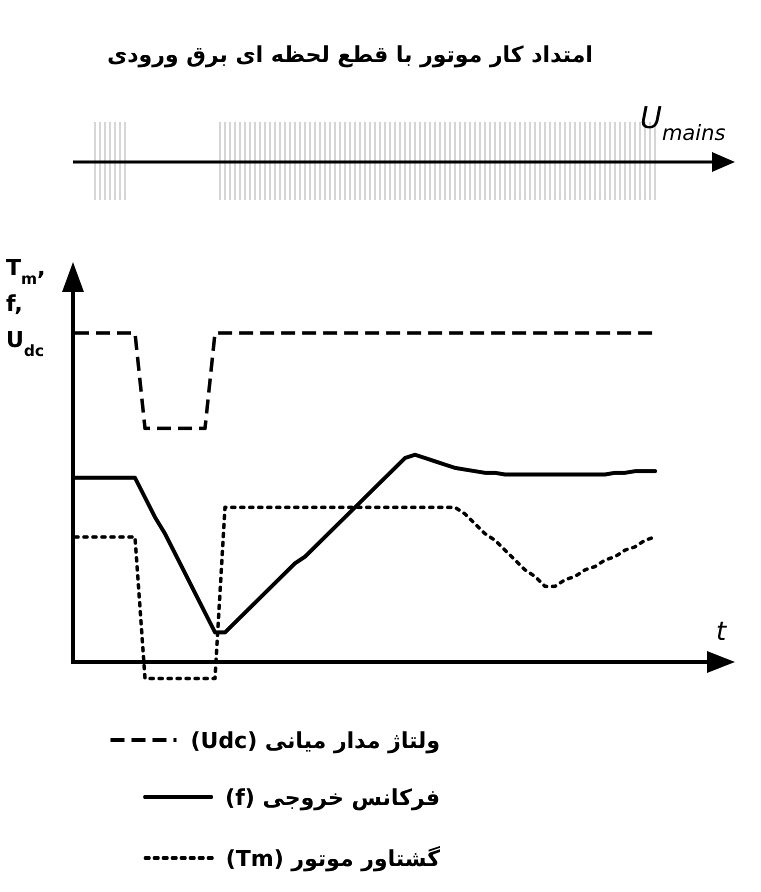 The height and width of the screenshot is (892, 761). Describe the element at coordinates (26, 308) in the screenshot. I see `y-axis-title: T$_{m}$, f, U$_{dc}$` at that location.